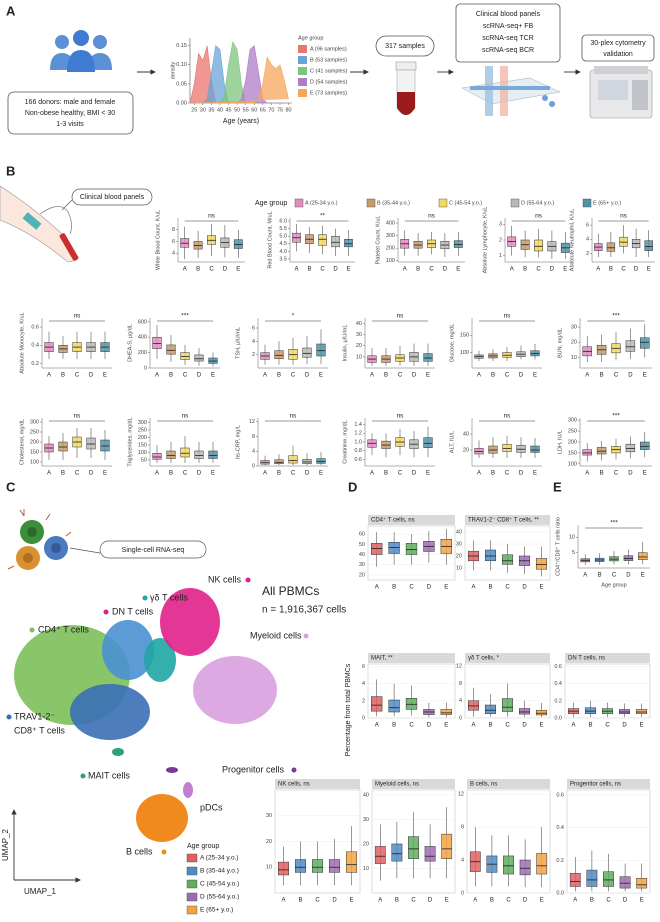 This screenshot has width=660, height=922. I want to click on x-axis-label: Age group, so click(613, 585).